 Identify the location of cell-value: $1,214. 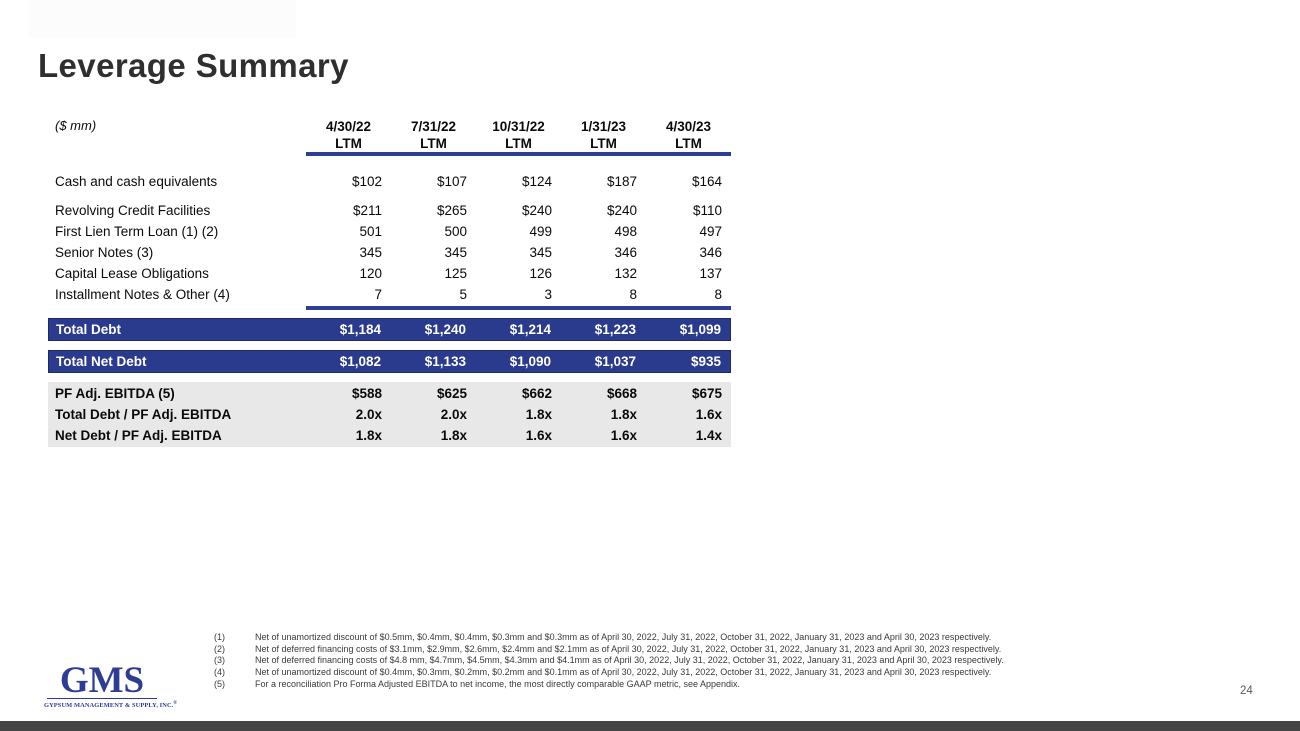
(530, 329).